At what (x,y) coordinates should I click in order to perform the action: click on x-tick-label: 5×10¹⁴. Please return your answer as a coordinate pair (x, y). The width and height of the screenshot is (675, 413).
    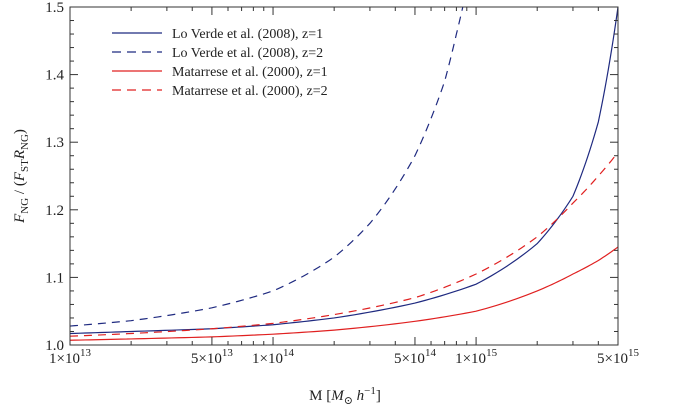
    Looking at the image, I should click on (415, 357).